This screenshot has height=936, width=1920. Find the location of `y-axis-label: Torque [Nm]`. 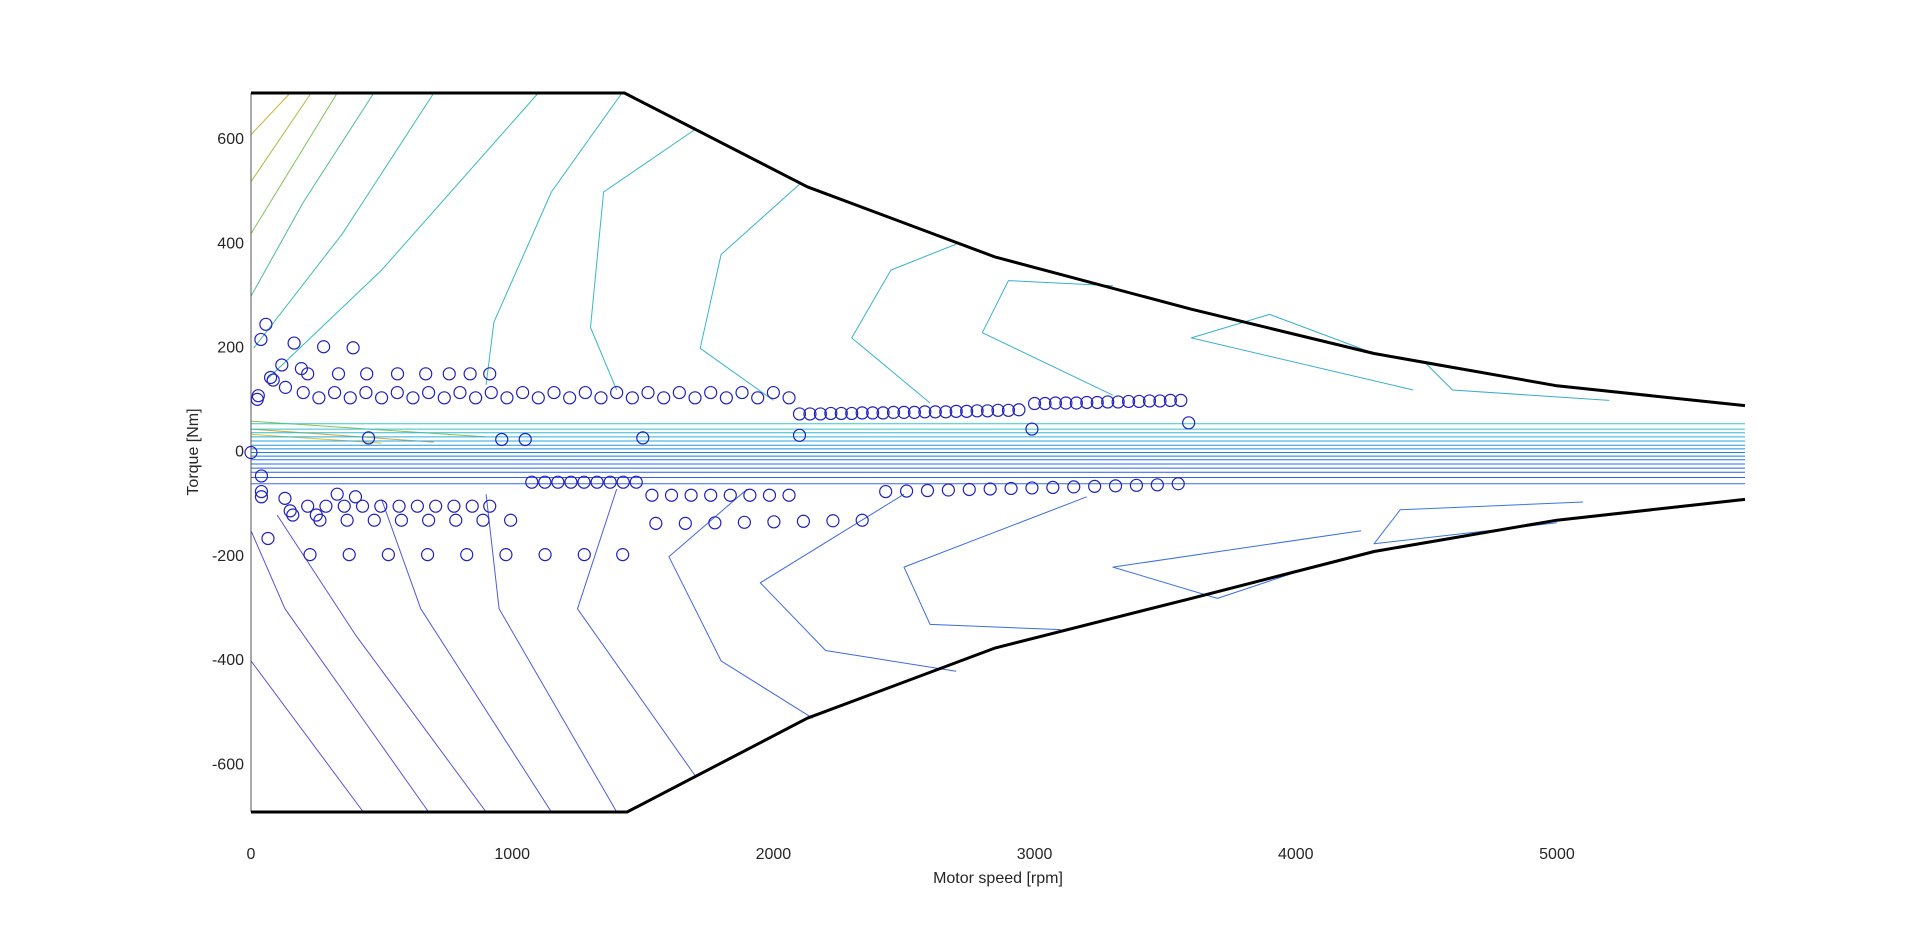

y-axis-label: Torque [Nm] is located at coordinates (193, 451).